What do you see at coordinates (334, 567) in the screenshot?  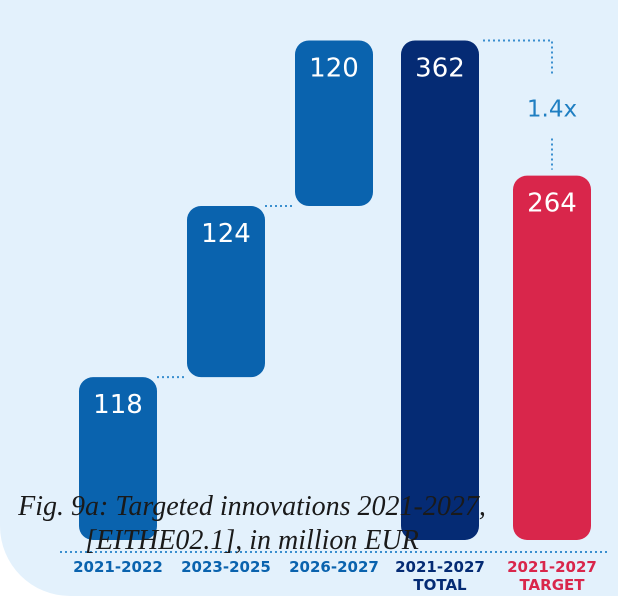 I see `x-tick-label-3: 2026-2027` at bounding box center [334, 567].